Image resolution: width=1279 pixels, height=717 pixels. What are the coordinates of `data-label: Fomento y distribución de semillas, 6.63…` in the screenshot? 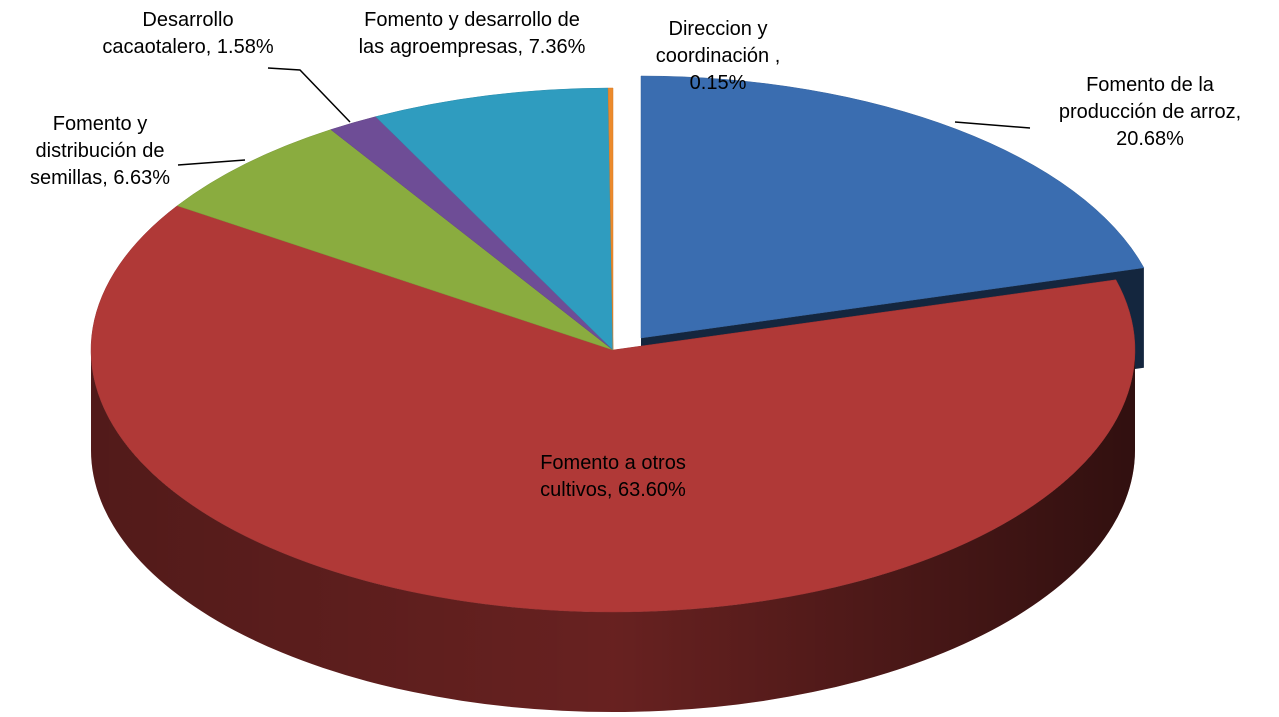 It's located at (100, 151).